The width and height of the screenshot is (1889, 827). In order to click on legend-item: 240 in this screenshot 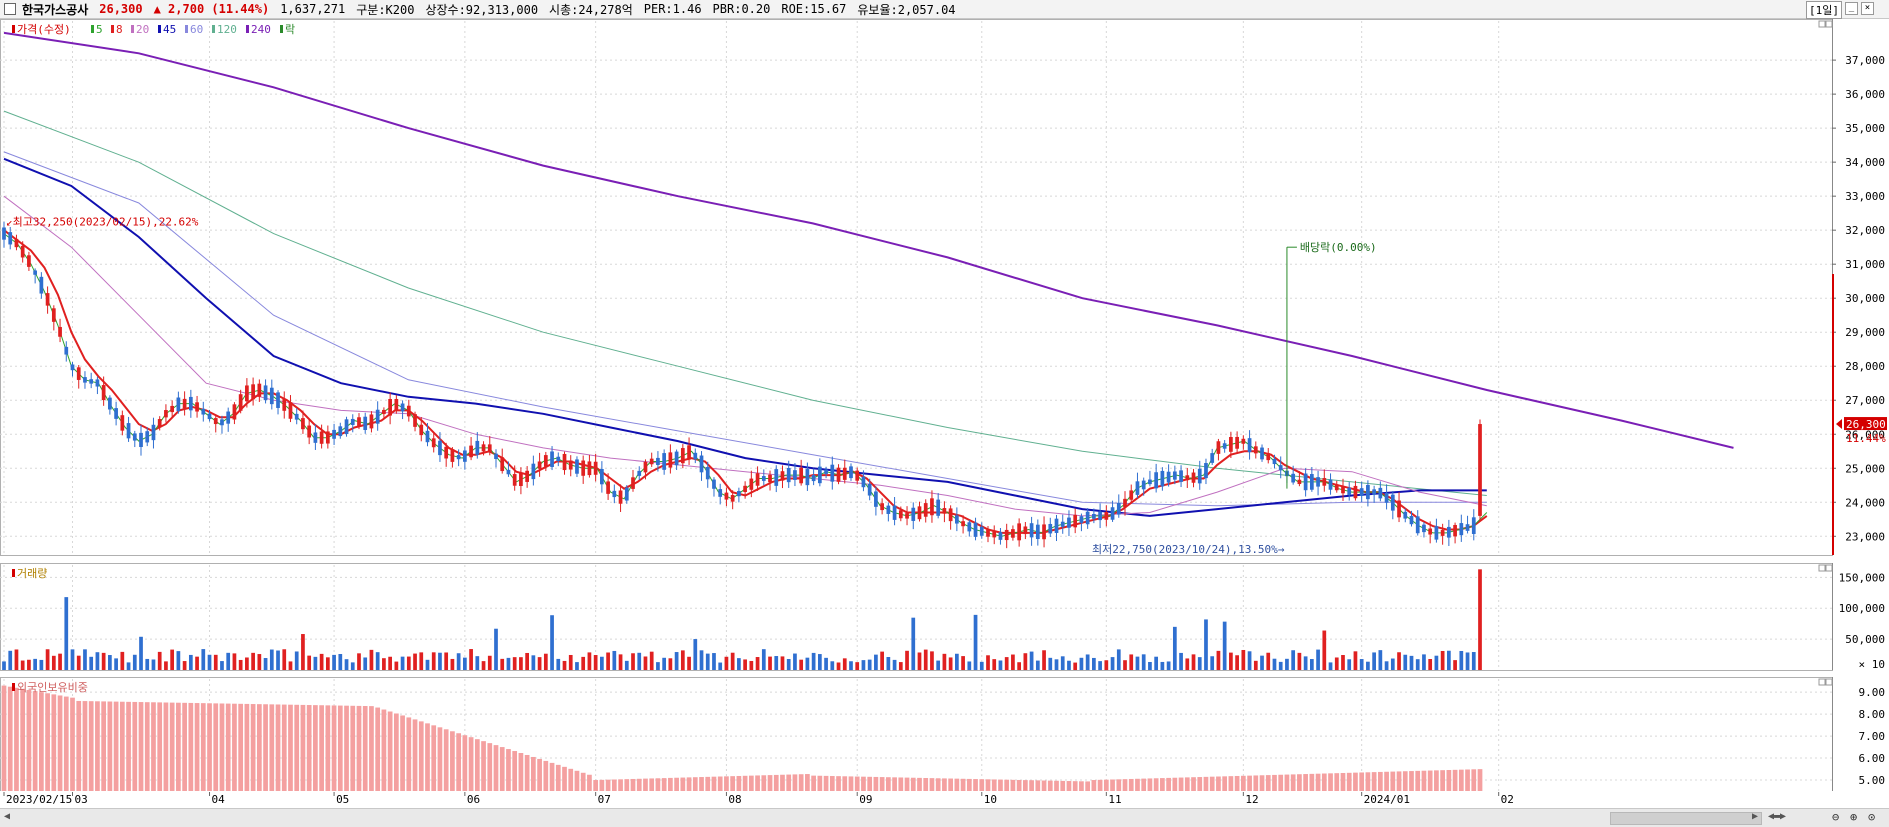, I will do `click(261, 29)`.